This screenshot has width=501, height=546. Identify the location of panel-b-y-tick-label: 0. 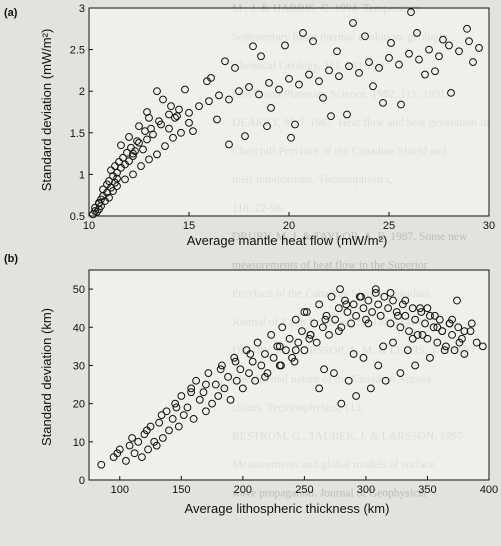
(82, 481).